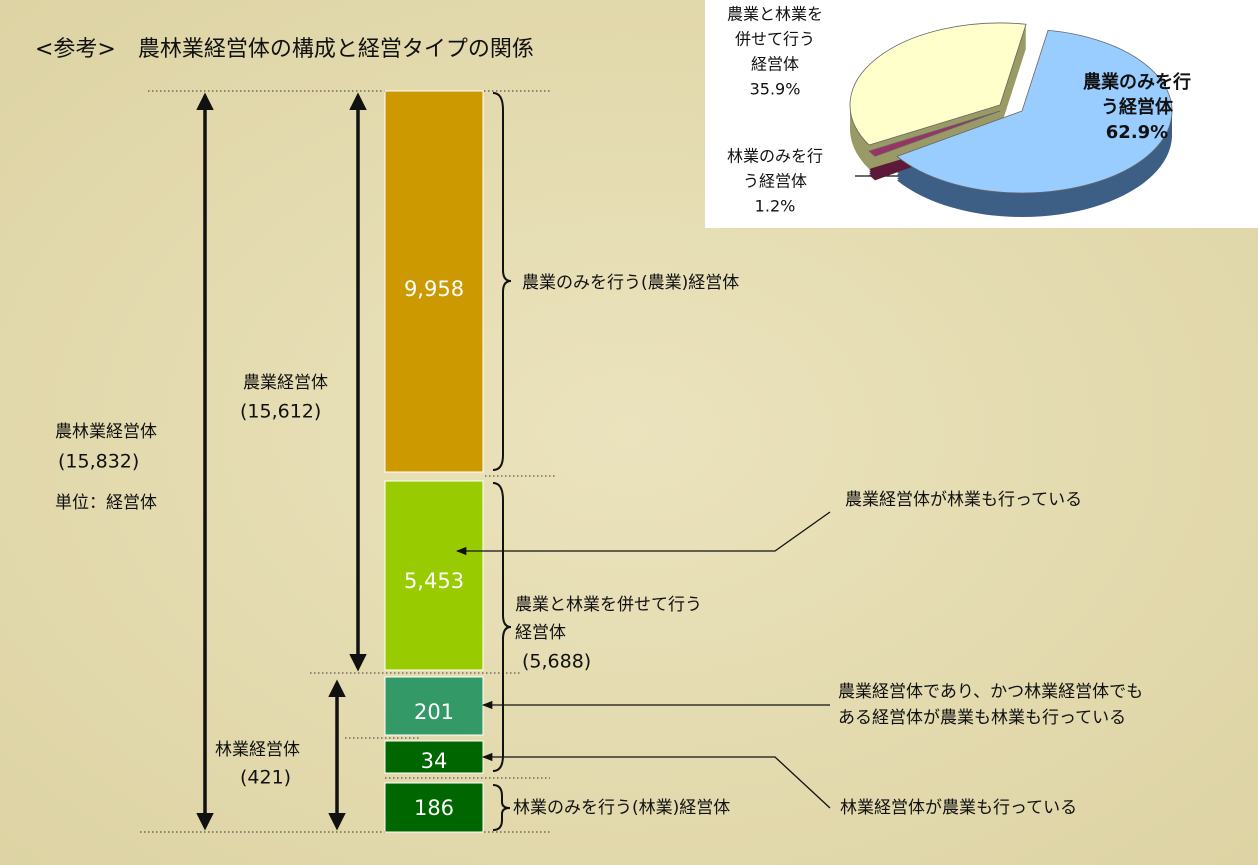 The image size is (1258, 865). What do you see at coordinates (434, 581) in the screenshot?
I see `segment-label: 5,453` at bounding box center [434, 581].